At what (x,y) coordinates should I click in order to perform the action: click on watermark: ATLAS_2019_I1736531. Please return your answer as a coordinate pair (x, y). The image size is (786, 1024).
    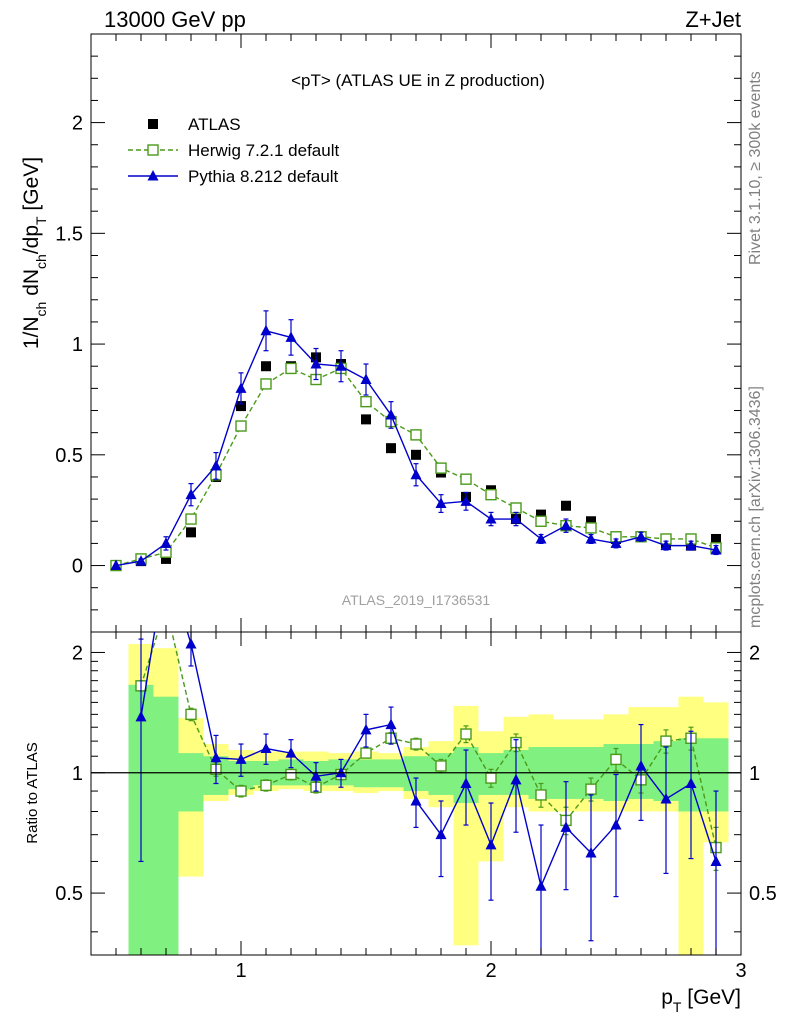
    Looking at the image, I should click on (416, 600).